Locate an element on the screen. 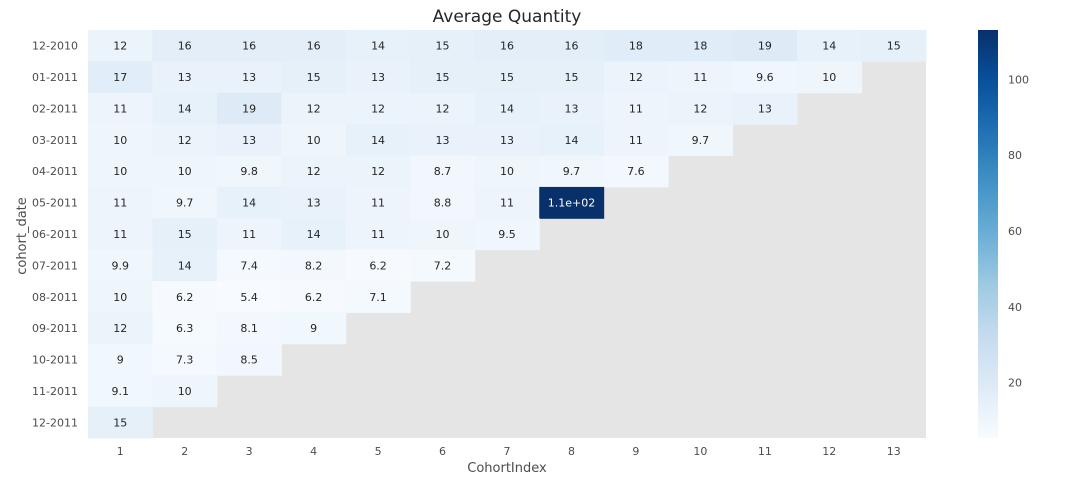 The width and height of the screenshot is (1067, 491). cell-label: 18 is located at coordinates (700, 46).